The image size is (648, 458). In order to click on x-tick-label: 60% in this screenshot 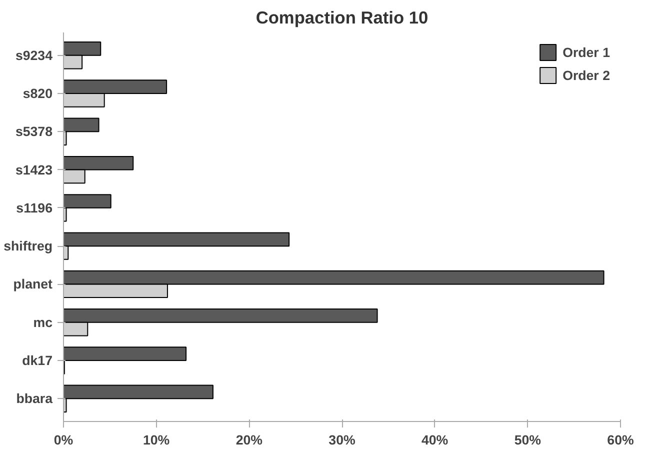, I will do `click(620, 440)`.